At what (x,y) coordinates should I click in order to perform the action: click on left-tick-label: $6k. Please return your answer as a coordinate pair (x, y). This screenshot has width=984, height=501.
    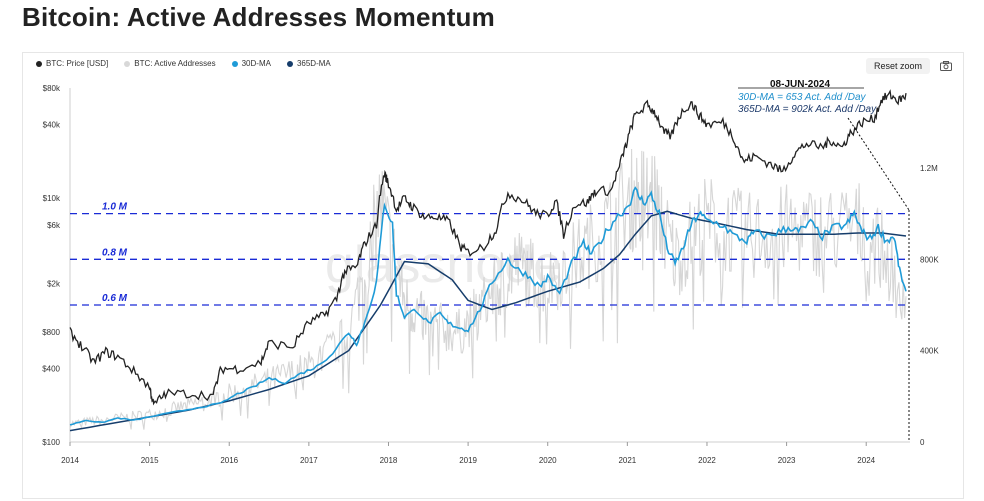
    Looking at the image, I should click on (54, 225).